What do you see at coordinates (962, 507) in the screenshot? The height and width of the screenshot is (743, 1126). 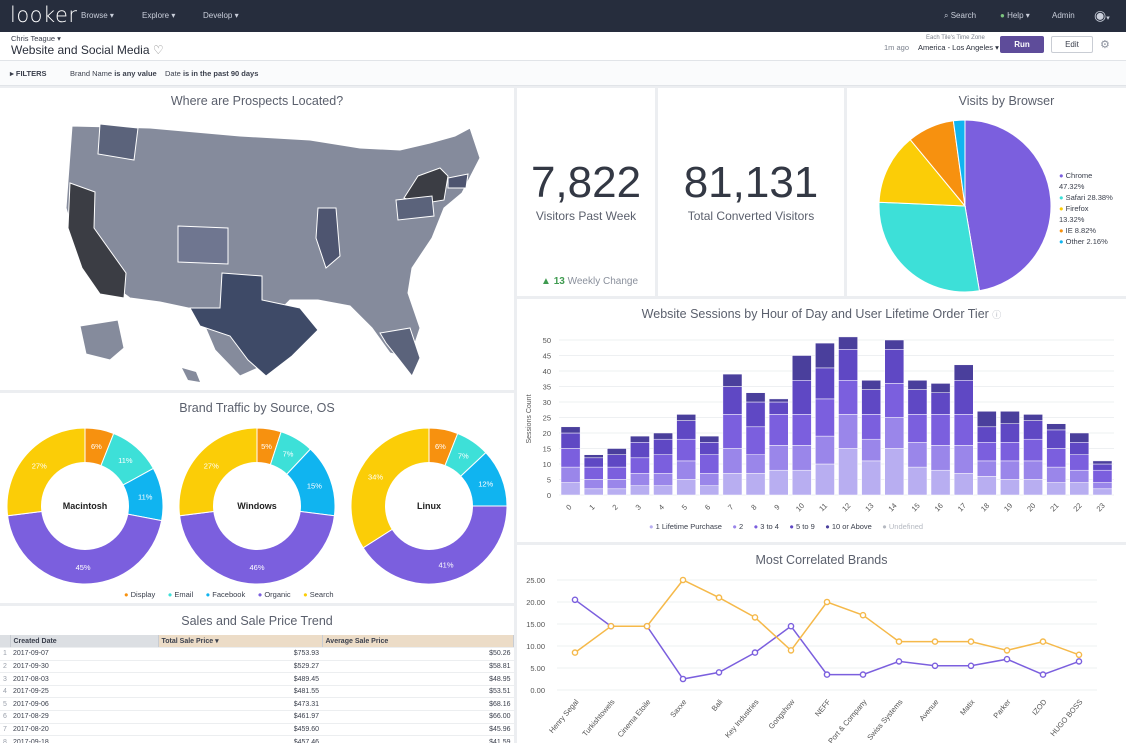 I see `x-tick-label: 17` at bounding box center [962, 507].